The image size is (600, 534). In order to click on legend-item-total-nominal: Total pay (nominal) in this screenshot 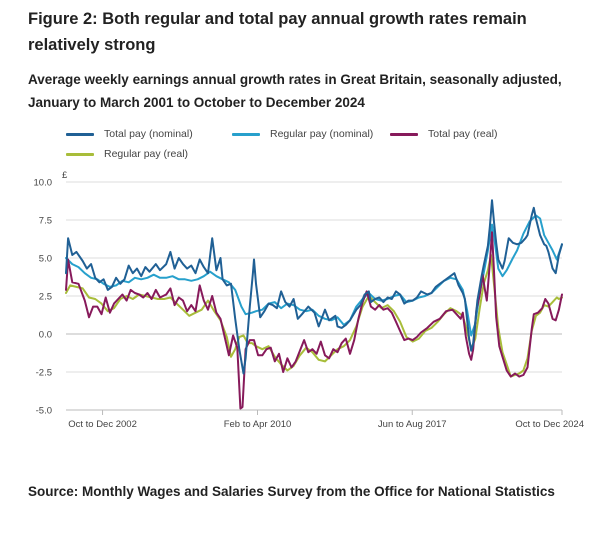, I will do `click(129, 134)`.